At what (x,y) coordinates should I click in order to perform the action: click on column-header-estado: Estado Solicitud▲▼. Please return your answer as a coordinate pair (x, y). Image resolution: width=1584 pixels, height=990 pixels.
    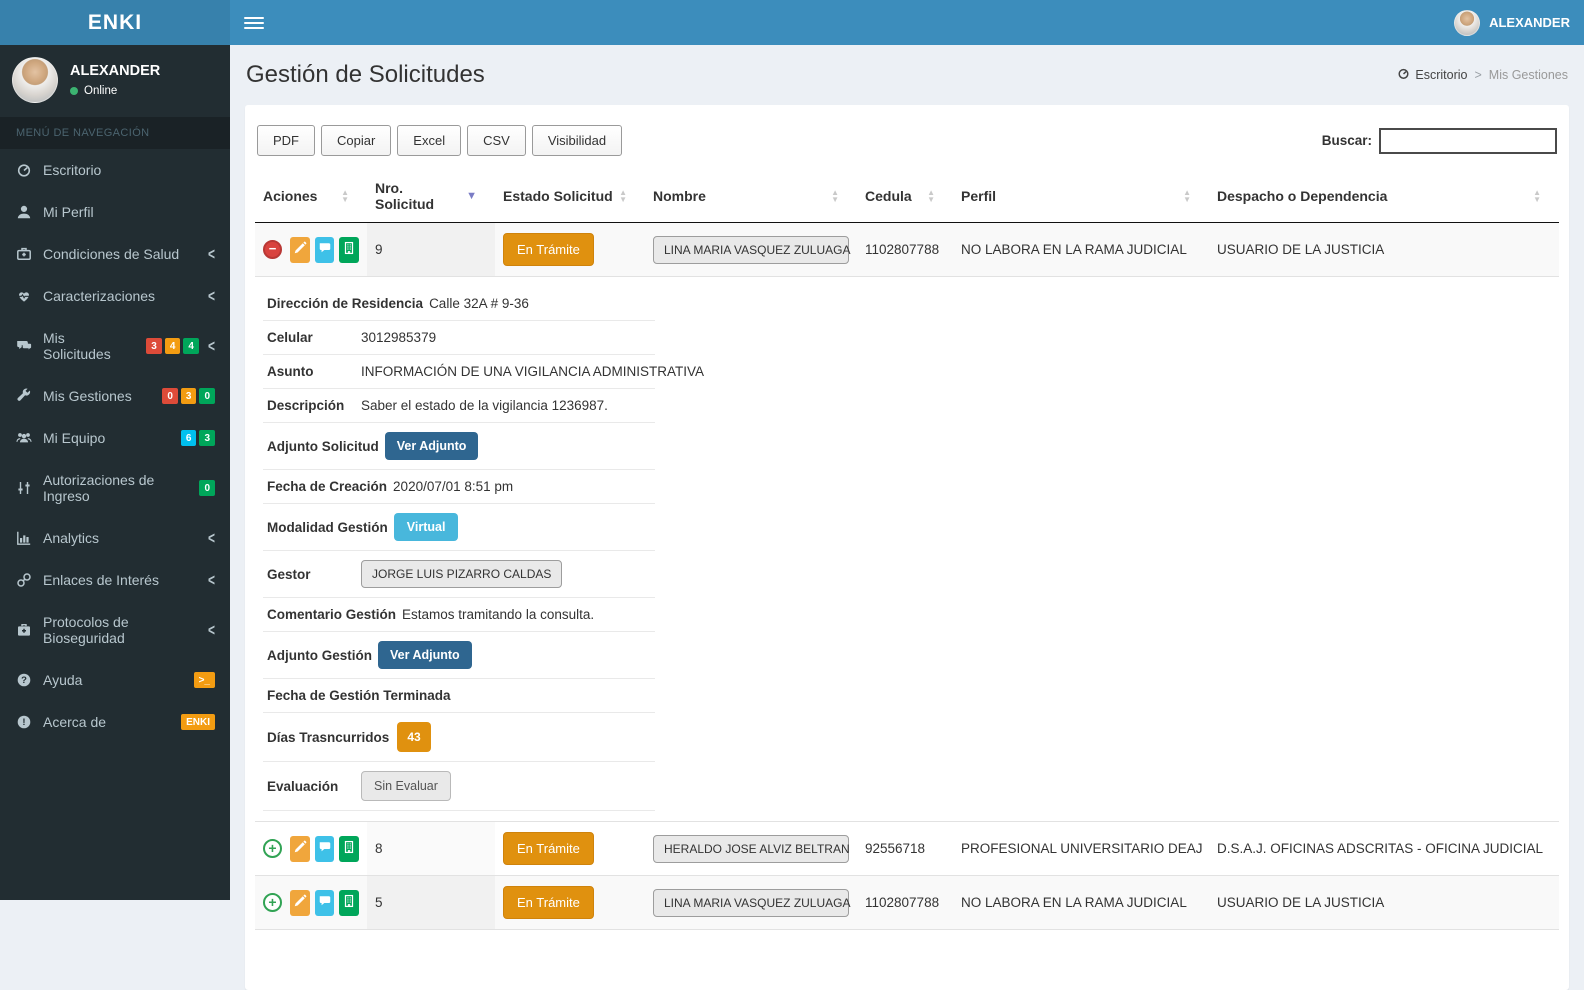
    Looking at the image, I should click on (570, 196).